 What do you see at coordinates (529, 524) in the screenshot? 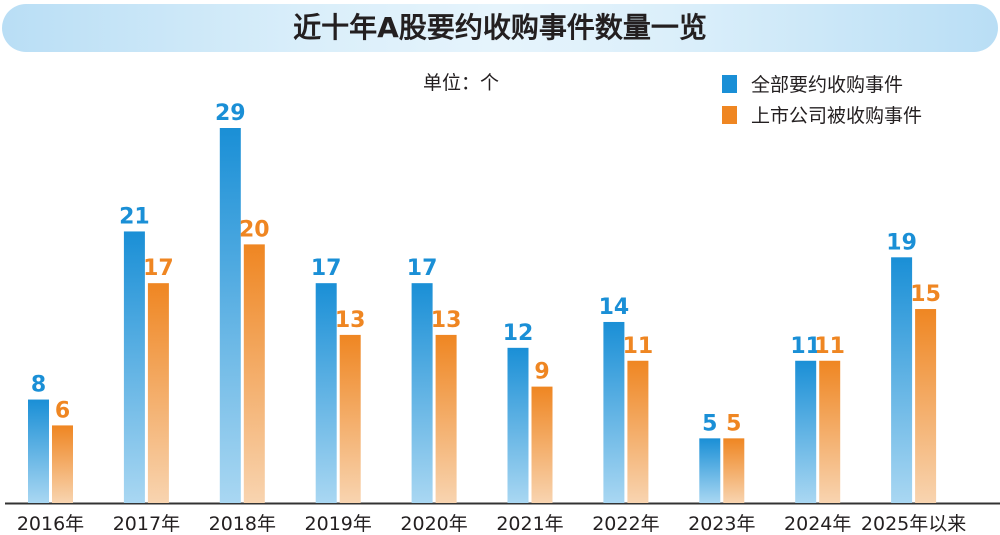
I see `x-tick-label: 2021年` at bounding box center [529, 524].